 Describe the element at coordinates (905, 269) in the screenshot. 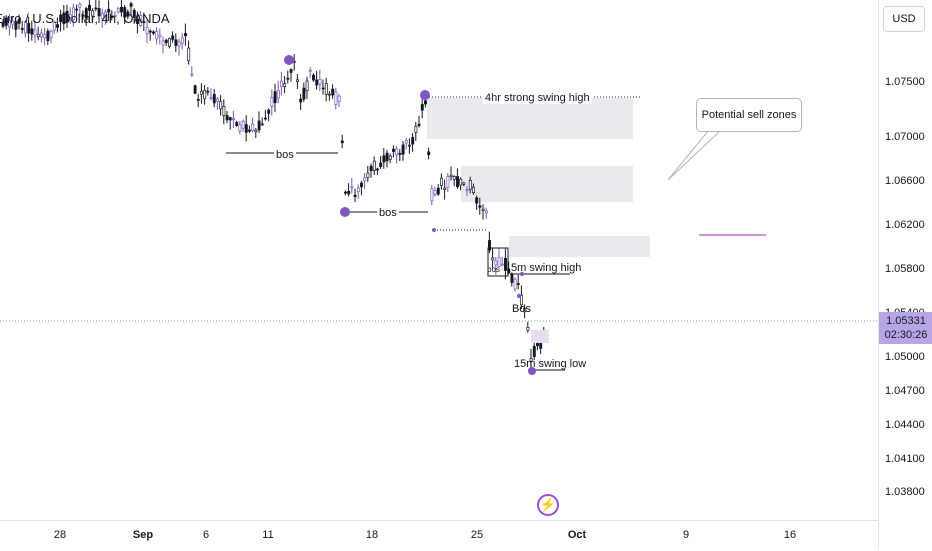

I see `price-label: 1.05800` at that location.